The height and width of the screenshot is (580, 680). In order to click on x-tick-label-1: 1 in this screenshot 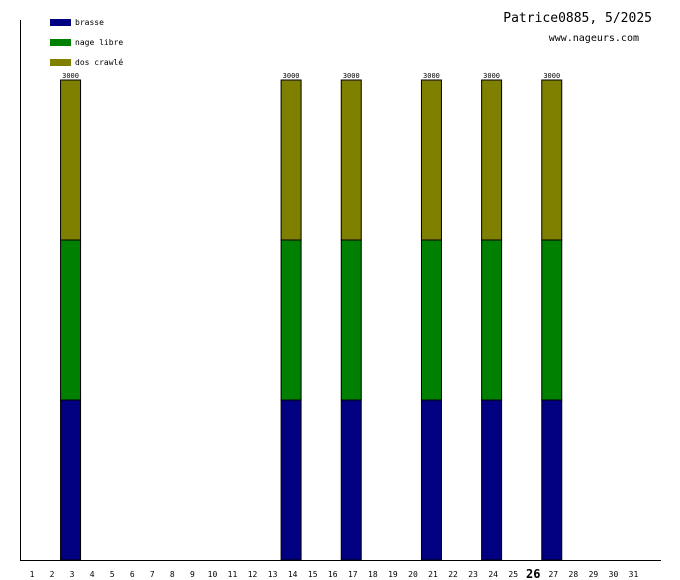, I will do `click(32, 574)`.